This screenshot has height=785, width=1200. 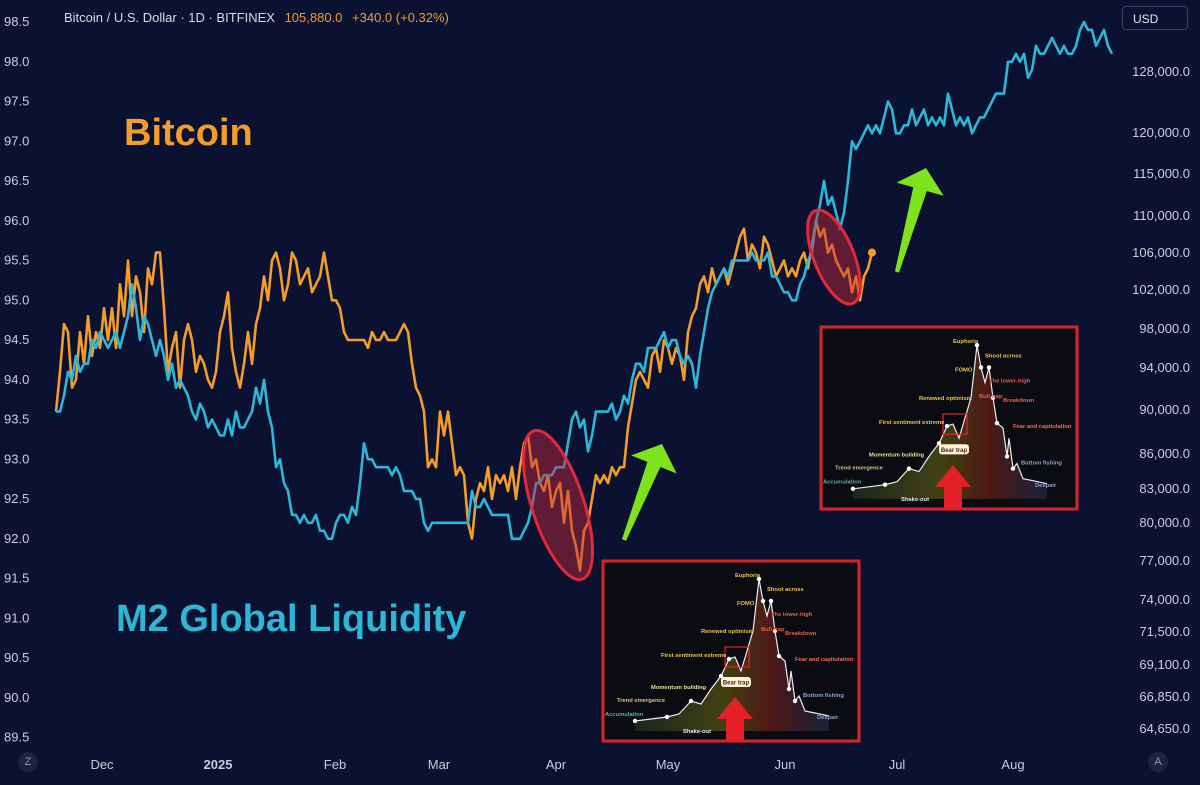 I want to click on right-tick-label: 77,000.0, so click(x=1164, y=560).